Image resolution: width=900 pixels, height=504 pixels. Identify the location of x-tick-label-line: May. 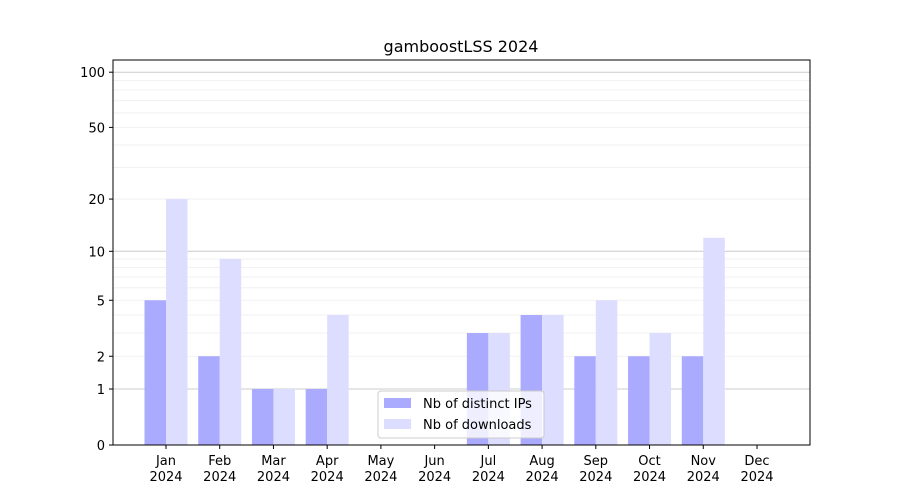
(380, 461).